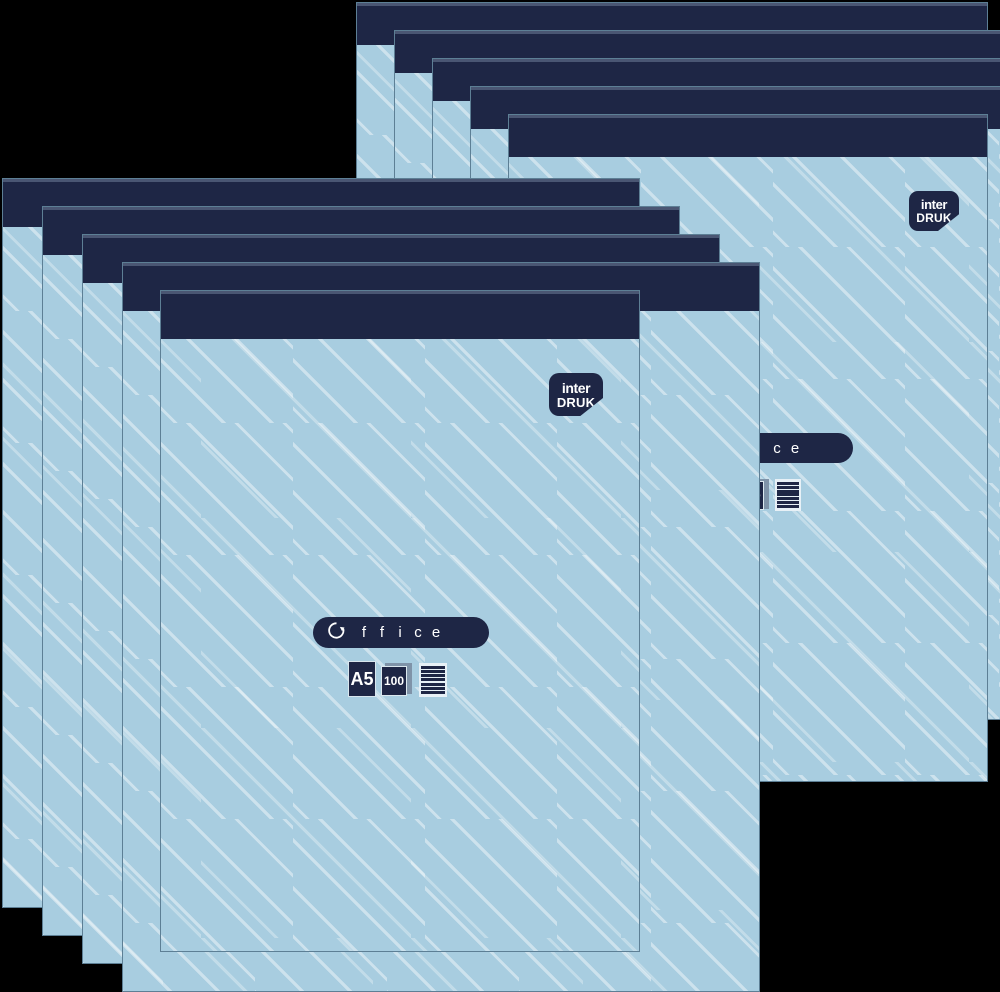 The width and height of the screenshot is (1000, 992). I want to click on series-name-letters: f f i c e, so click(400, 632).